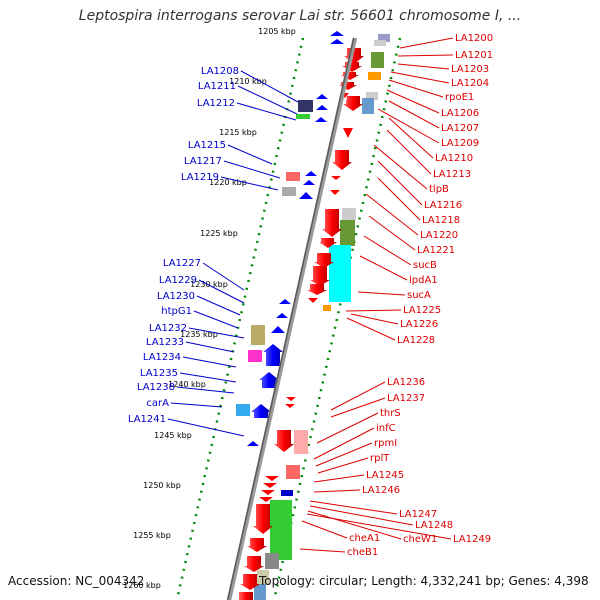 This screenshot has height=600, width=600. I want to click on kbp-tick-label: 1225 kbp, so click(219, 233).